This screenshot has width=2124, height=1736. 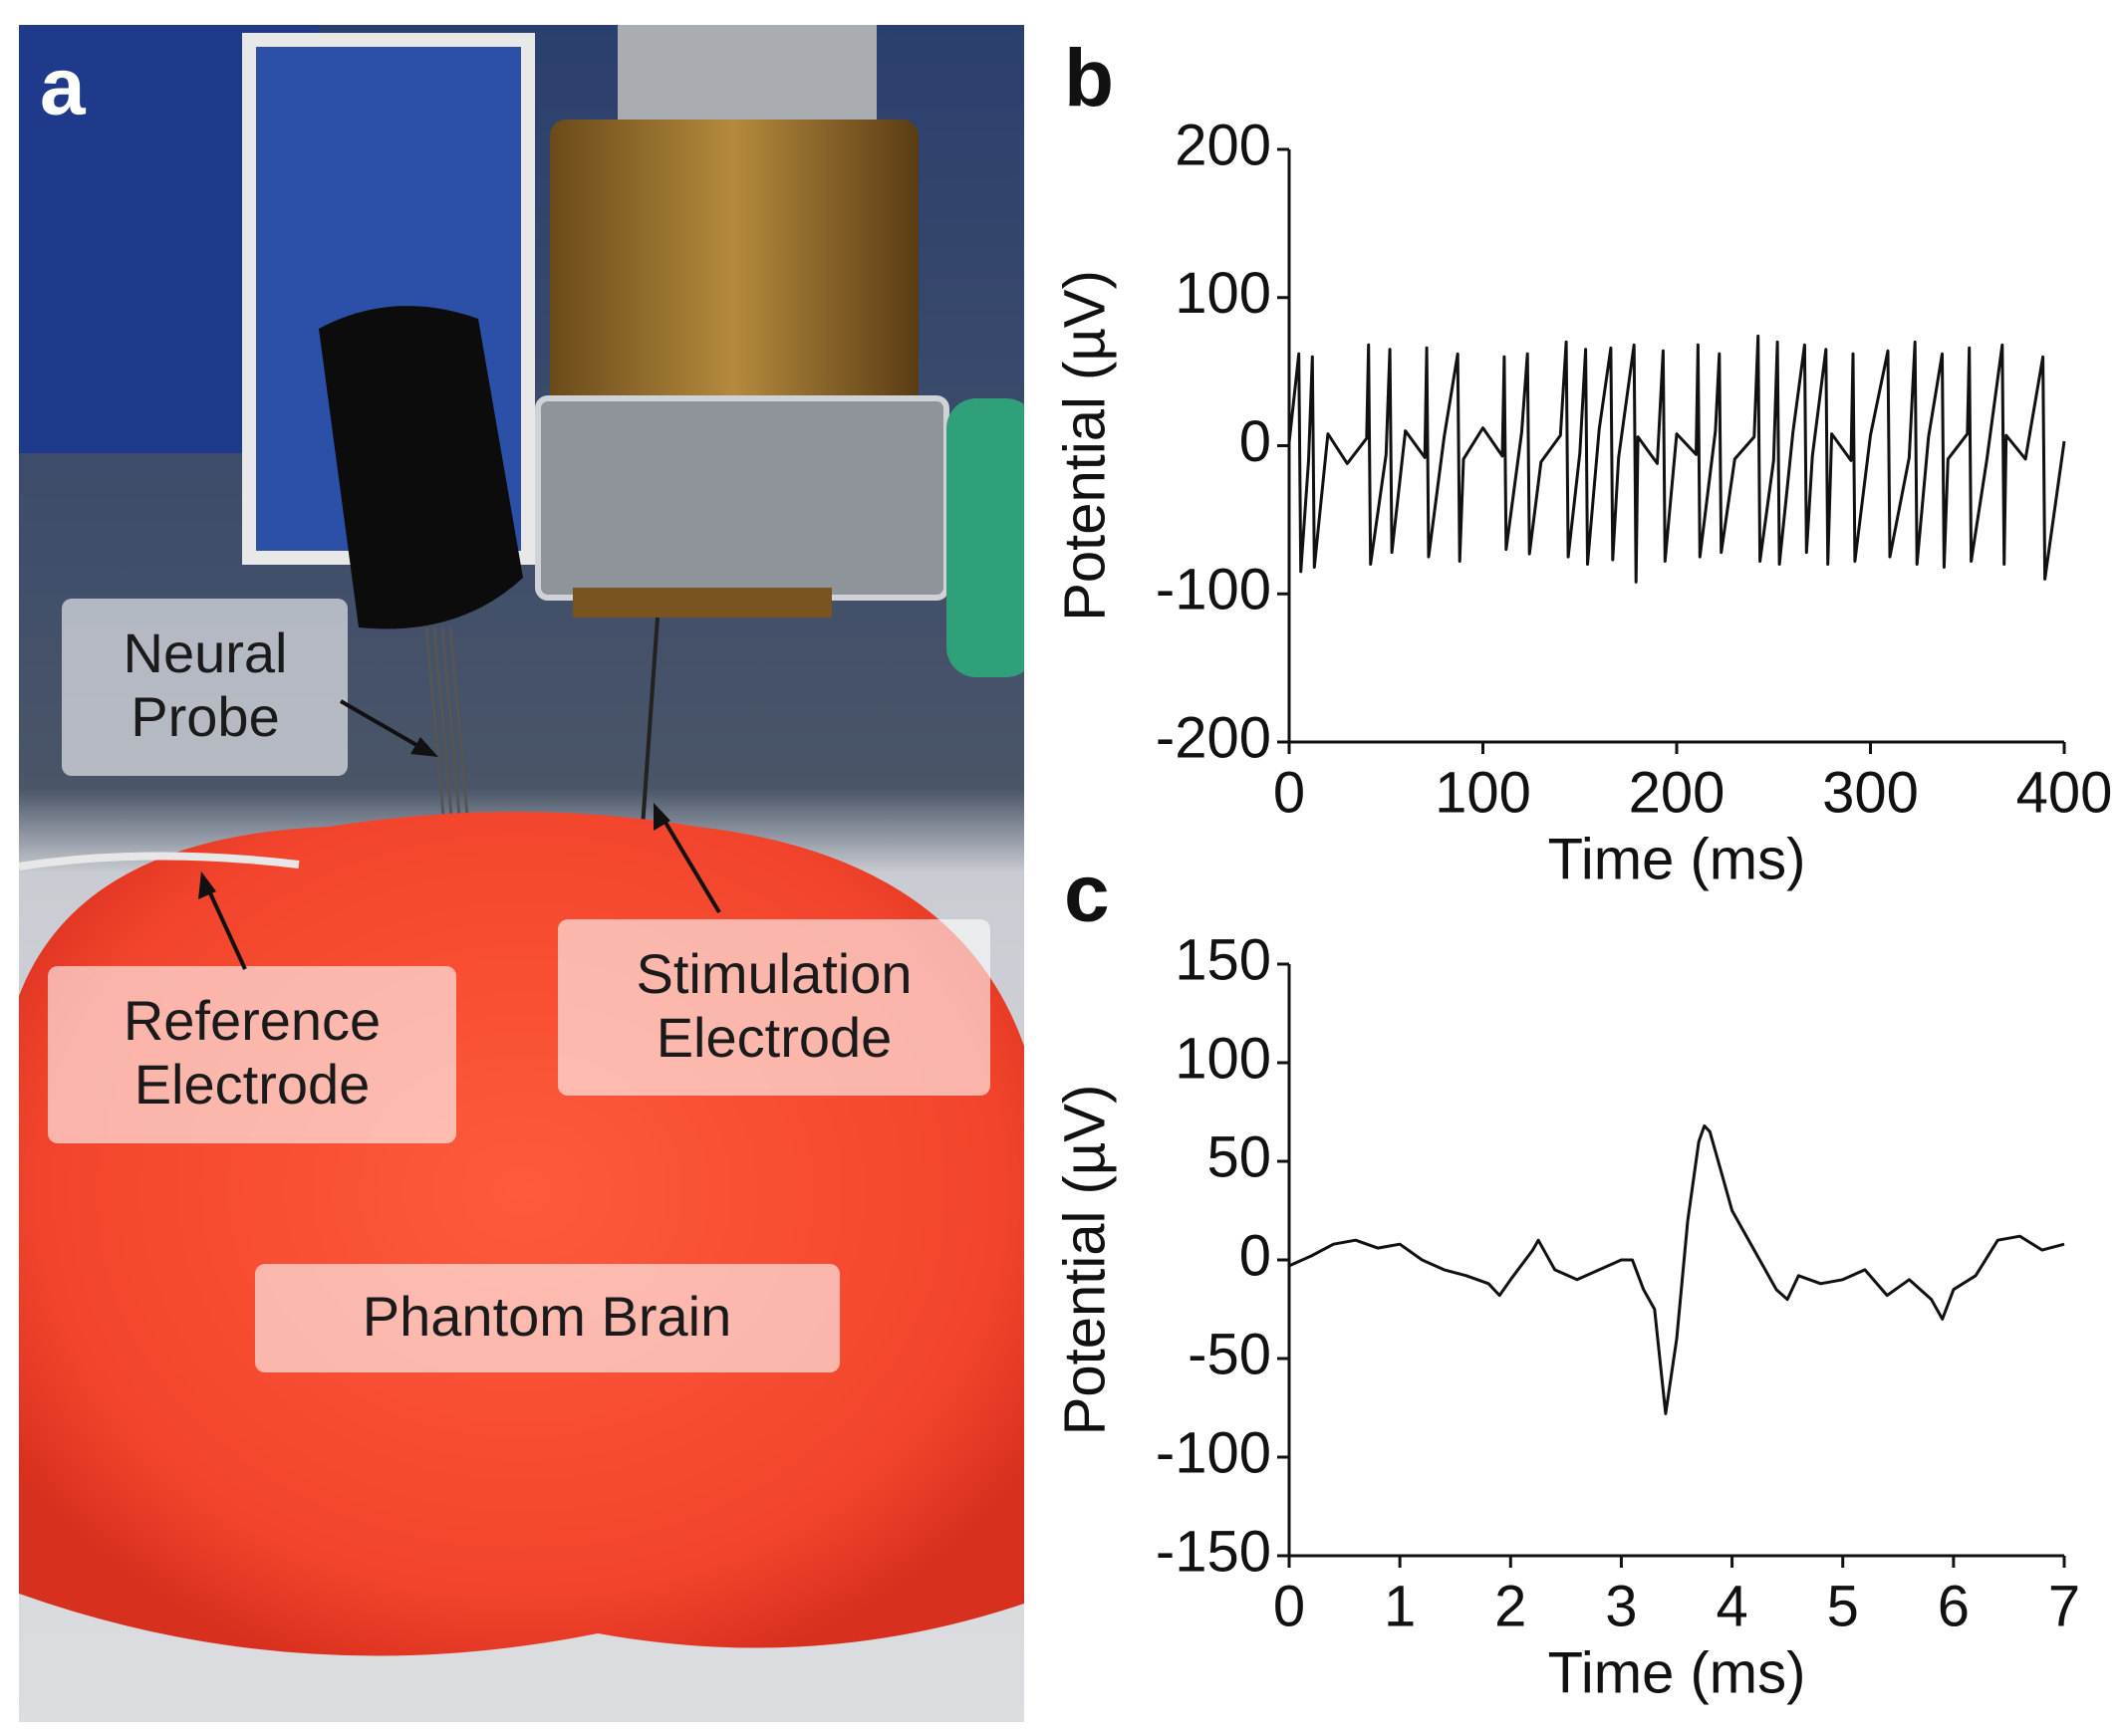 I want to click on holder-base, so click(x=702, y=603).